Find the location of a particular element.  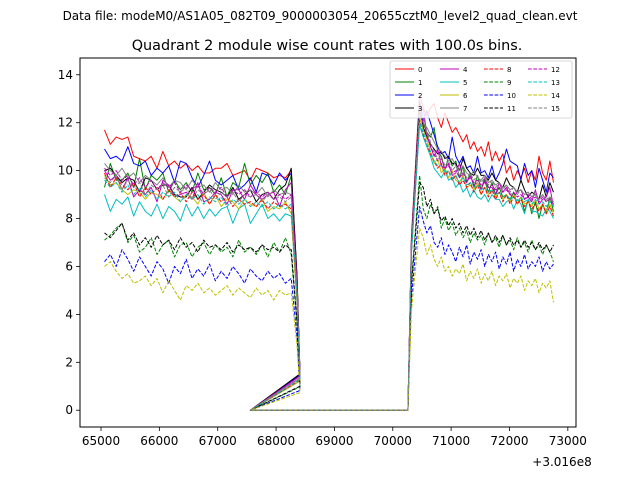

y-tick-label: 2 is located at coordinates (69, 362).